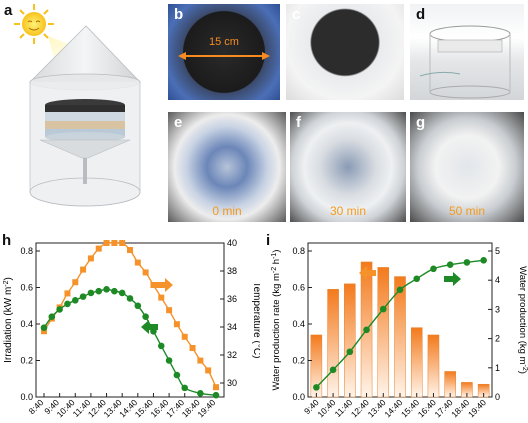 The height and width of the screenshot is (423, 528). I want to click on time-label-f: 30 min, so click(348, 211).